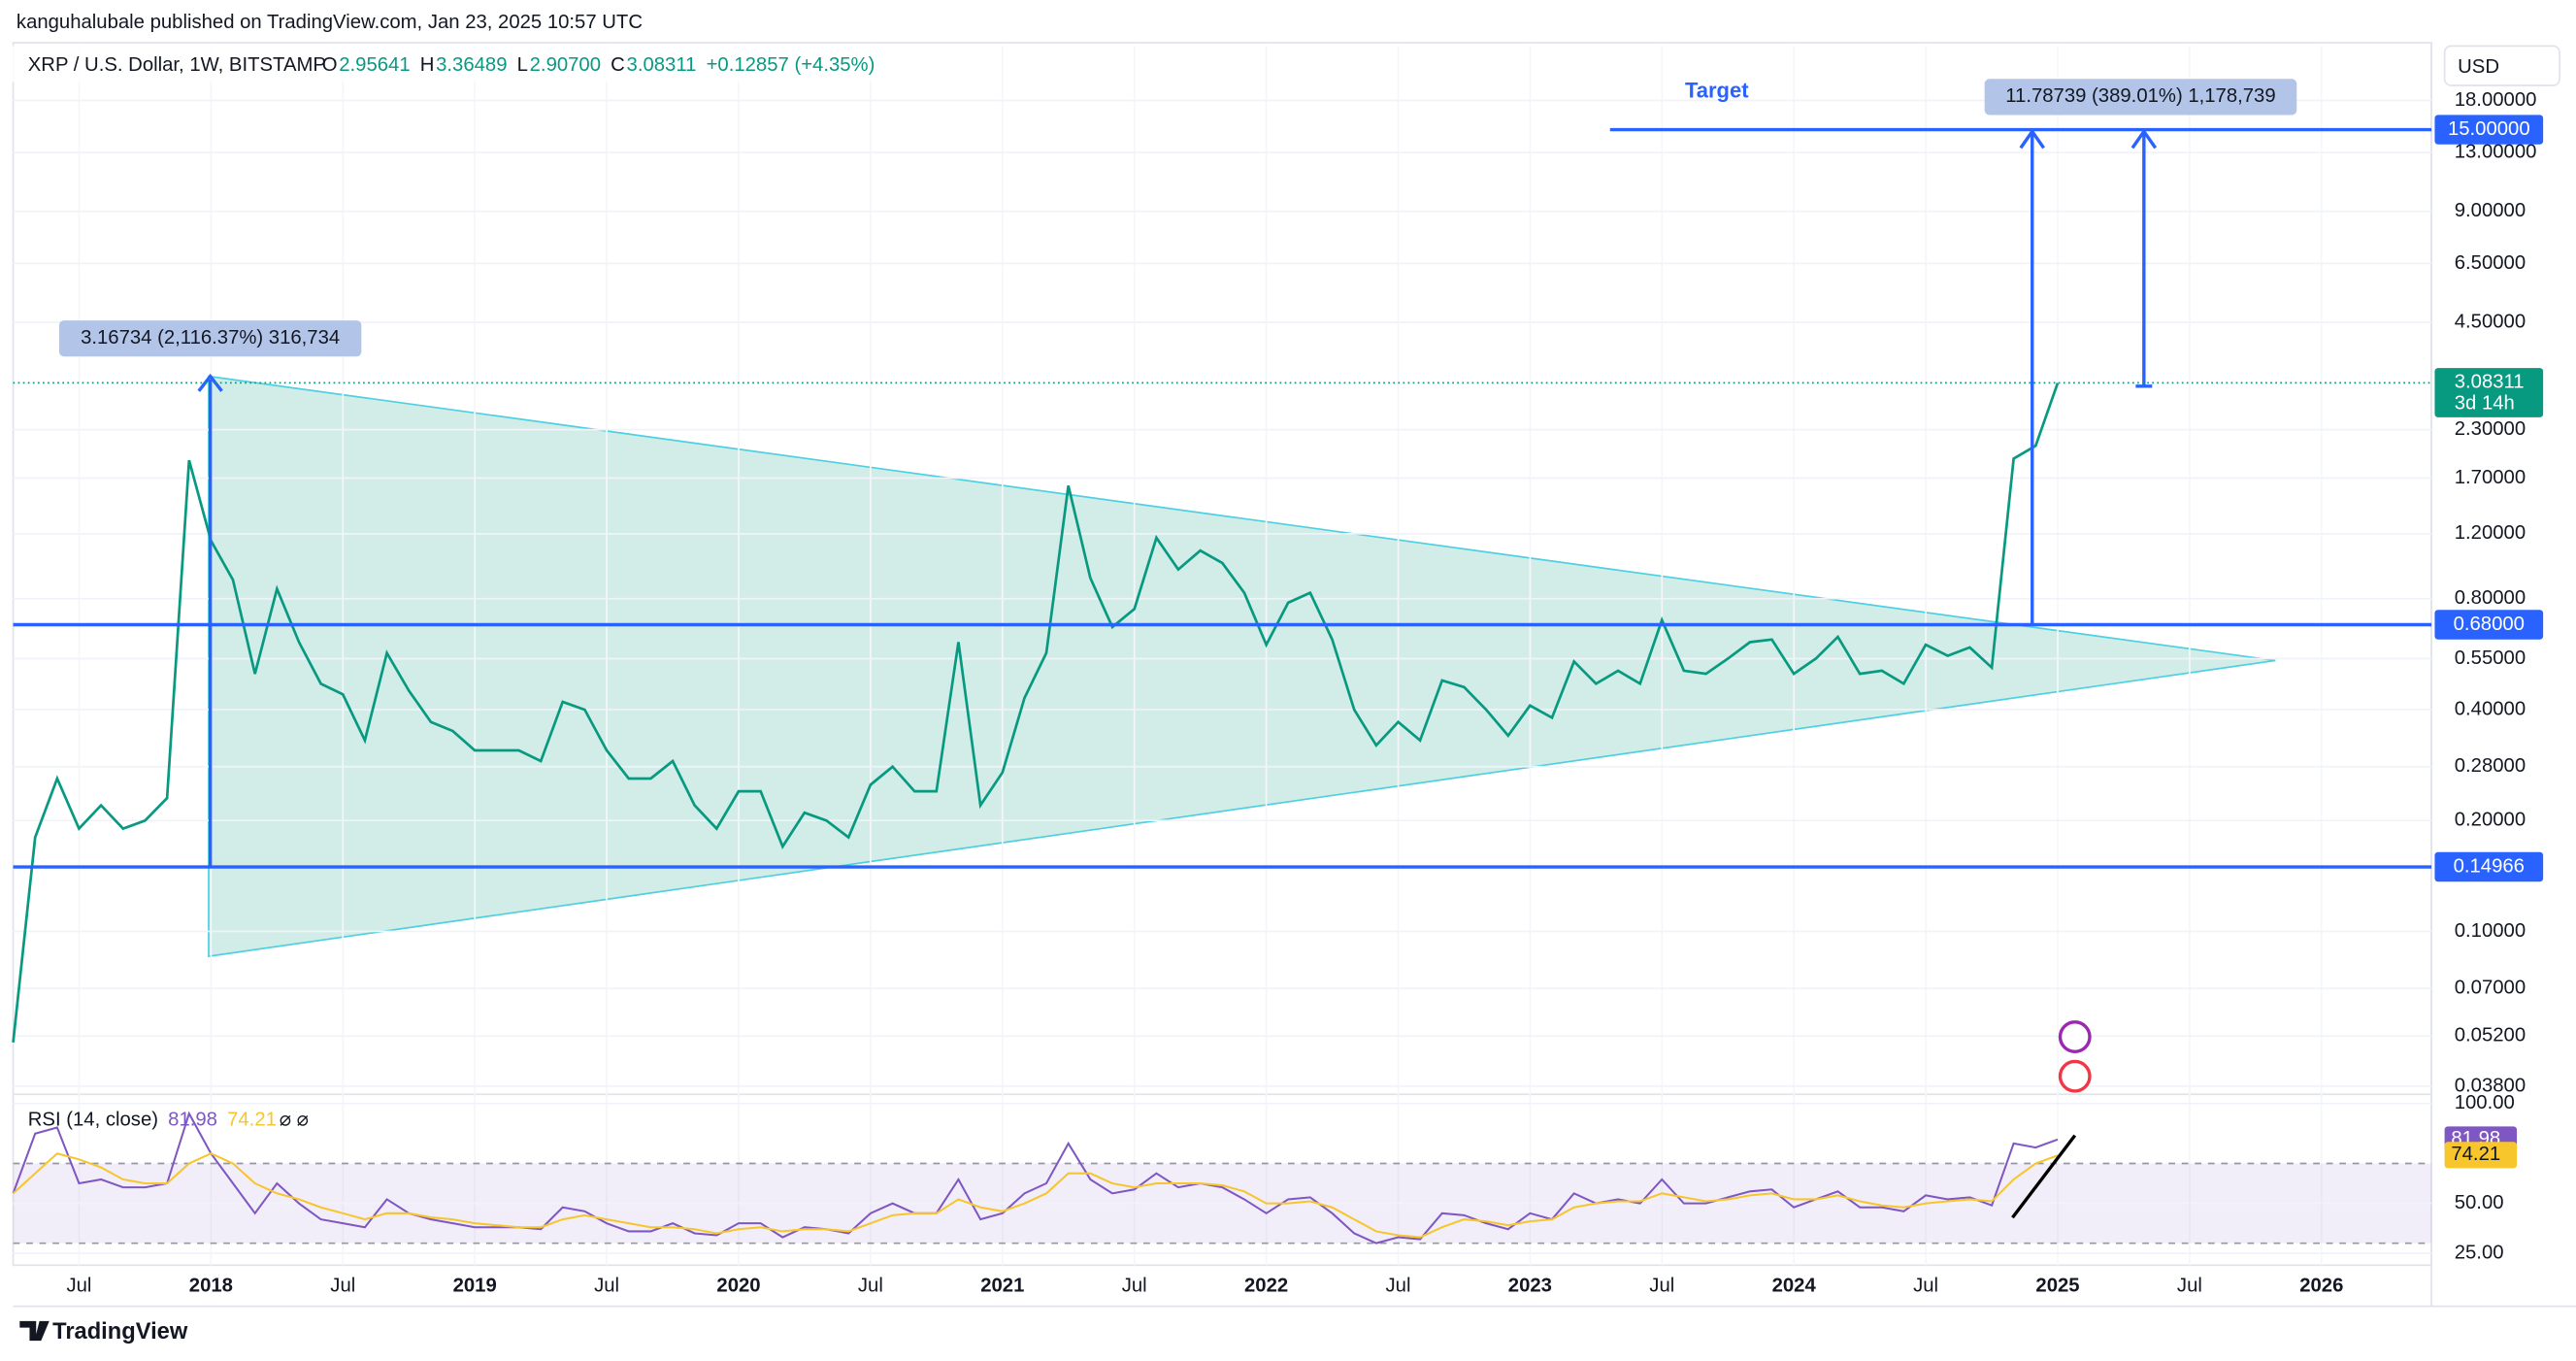  I want to click on y-tick-label: 2.30000, so click(2490, 429).